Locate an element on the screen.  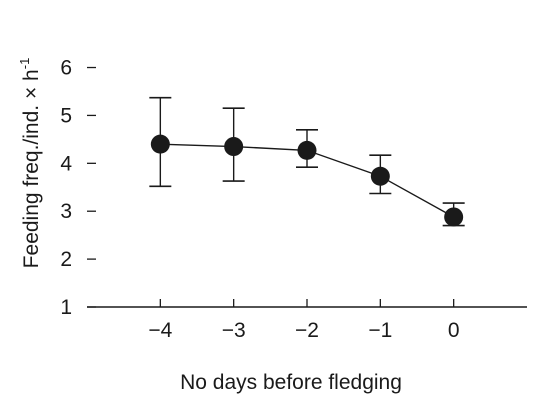
y-axis-title: Feeding freq./ind. × h-1 is located at coordinates (30, 163).